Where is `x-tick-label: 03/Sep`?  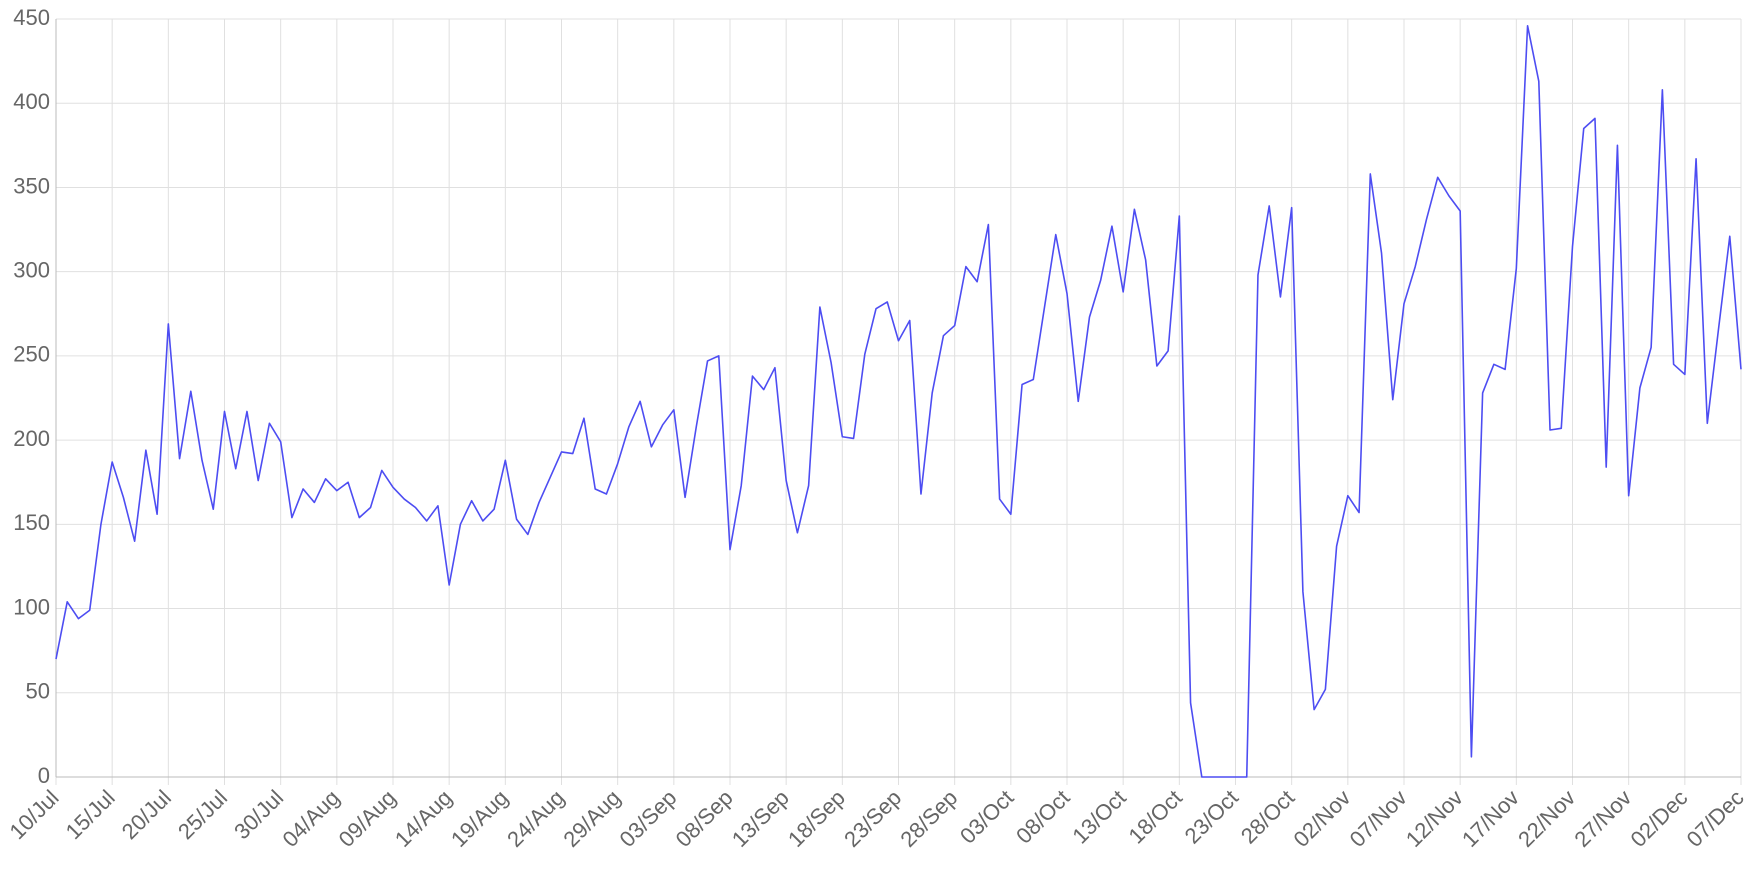
x-tick-label: 03/Sep is located at coordinates (647, 818).